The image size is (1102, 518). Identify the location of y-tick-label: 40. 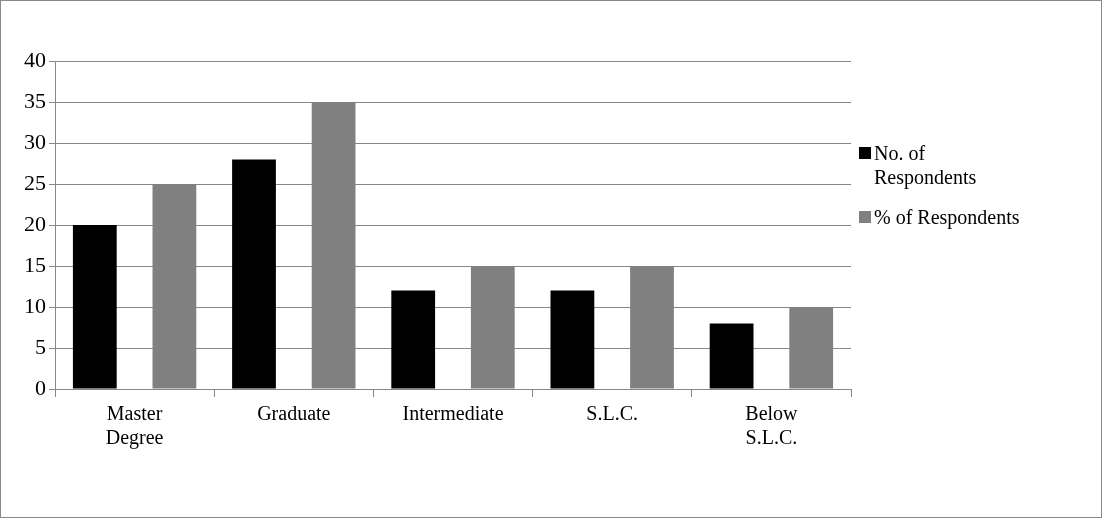
(35, 59).